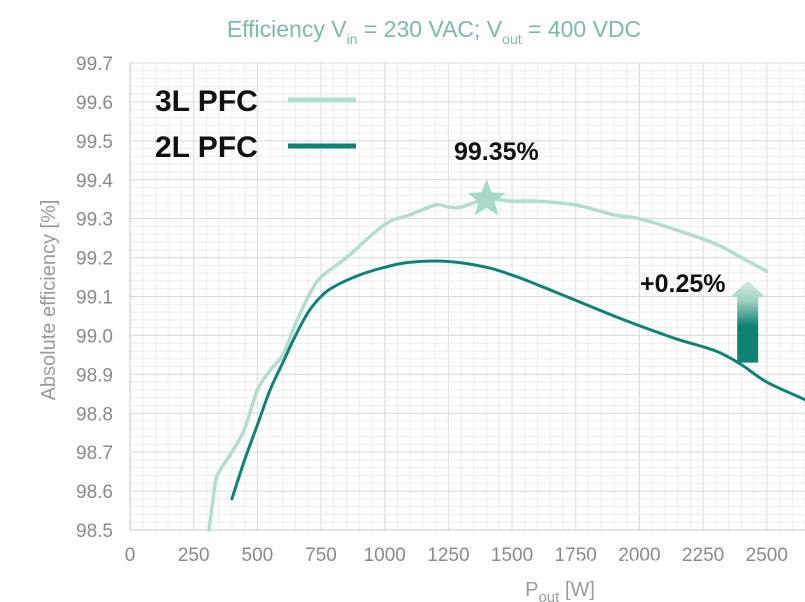  Describe the element at coordinates (683, 284) in the screenshot. I see `gain-label: +0.25%` at that location.